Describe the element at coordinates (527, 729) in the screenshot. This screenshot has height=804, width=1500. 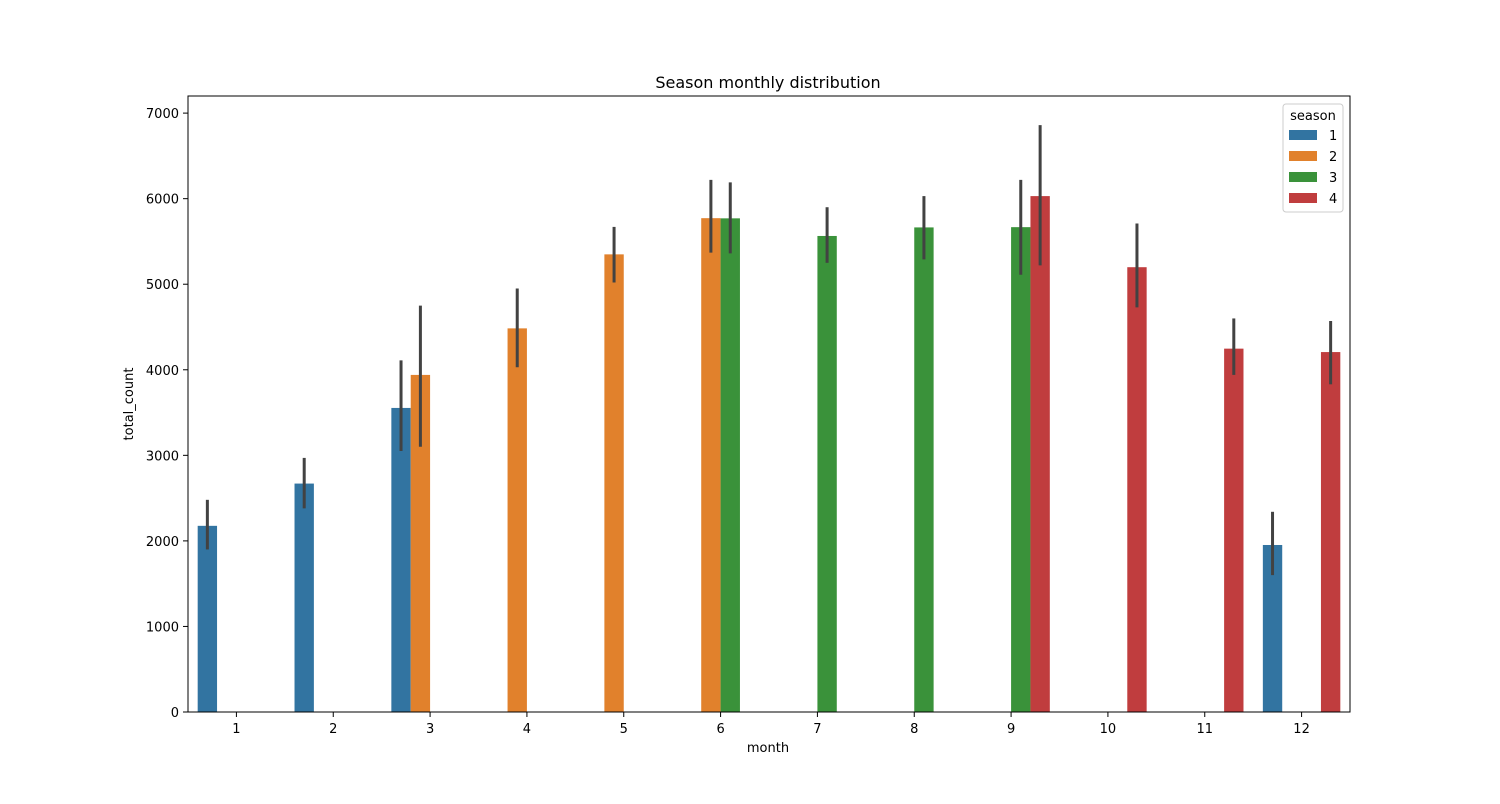
I see `x-tick-label: 4` at that location.